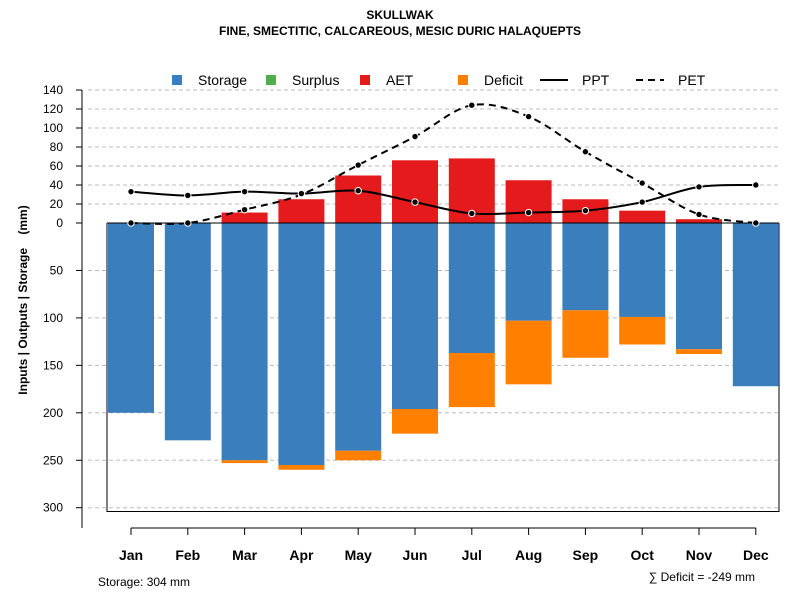 The height and width of the screenshot is (600, 800). What do you see at coordinates (699, 555) in the screenshot?
I see `x-tick-label: Nov` at bounding box center [699, 555].